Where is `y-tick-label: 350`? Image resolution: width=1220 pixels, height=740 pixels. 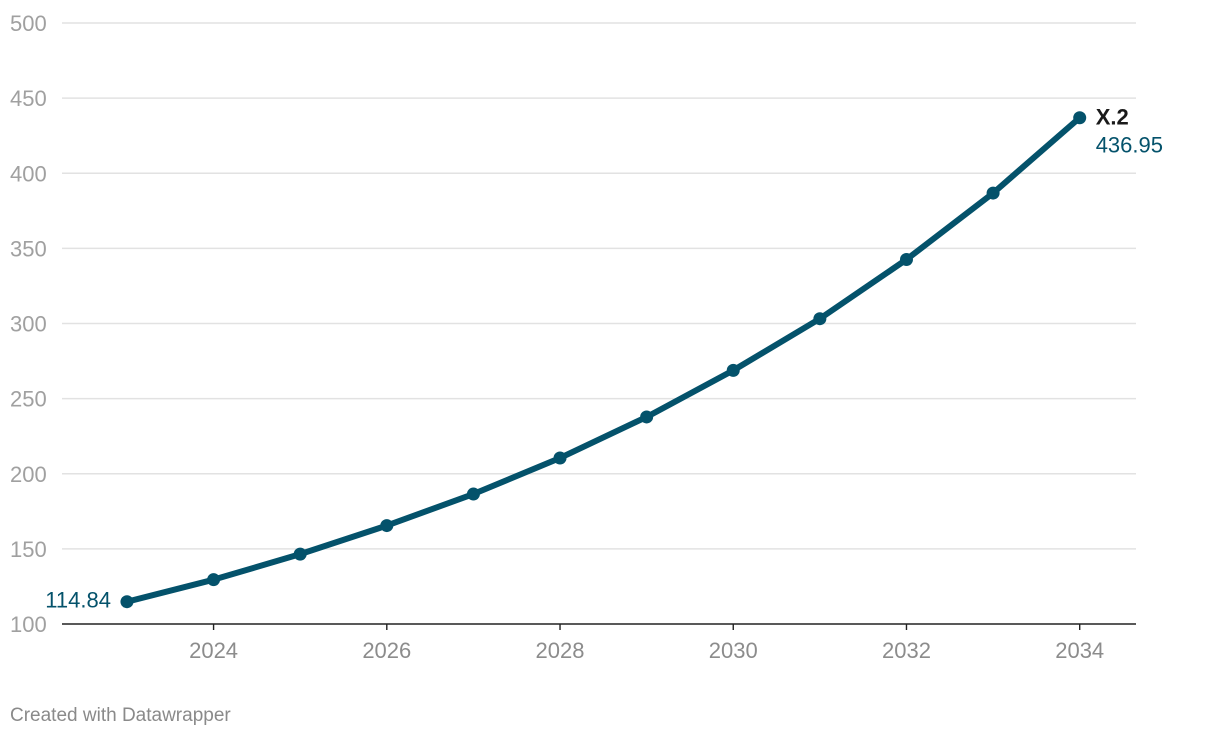 y-tick-label: 350 is located at coordinates (28, 248).